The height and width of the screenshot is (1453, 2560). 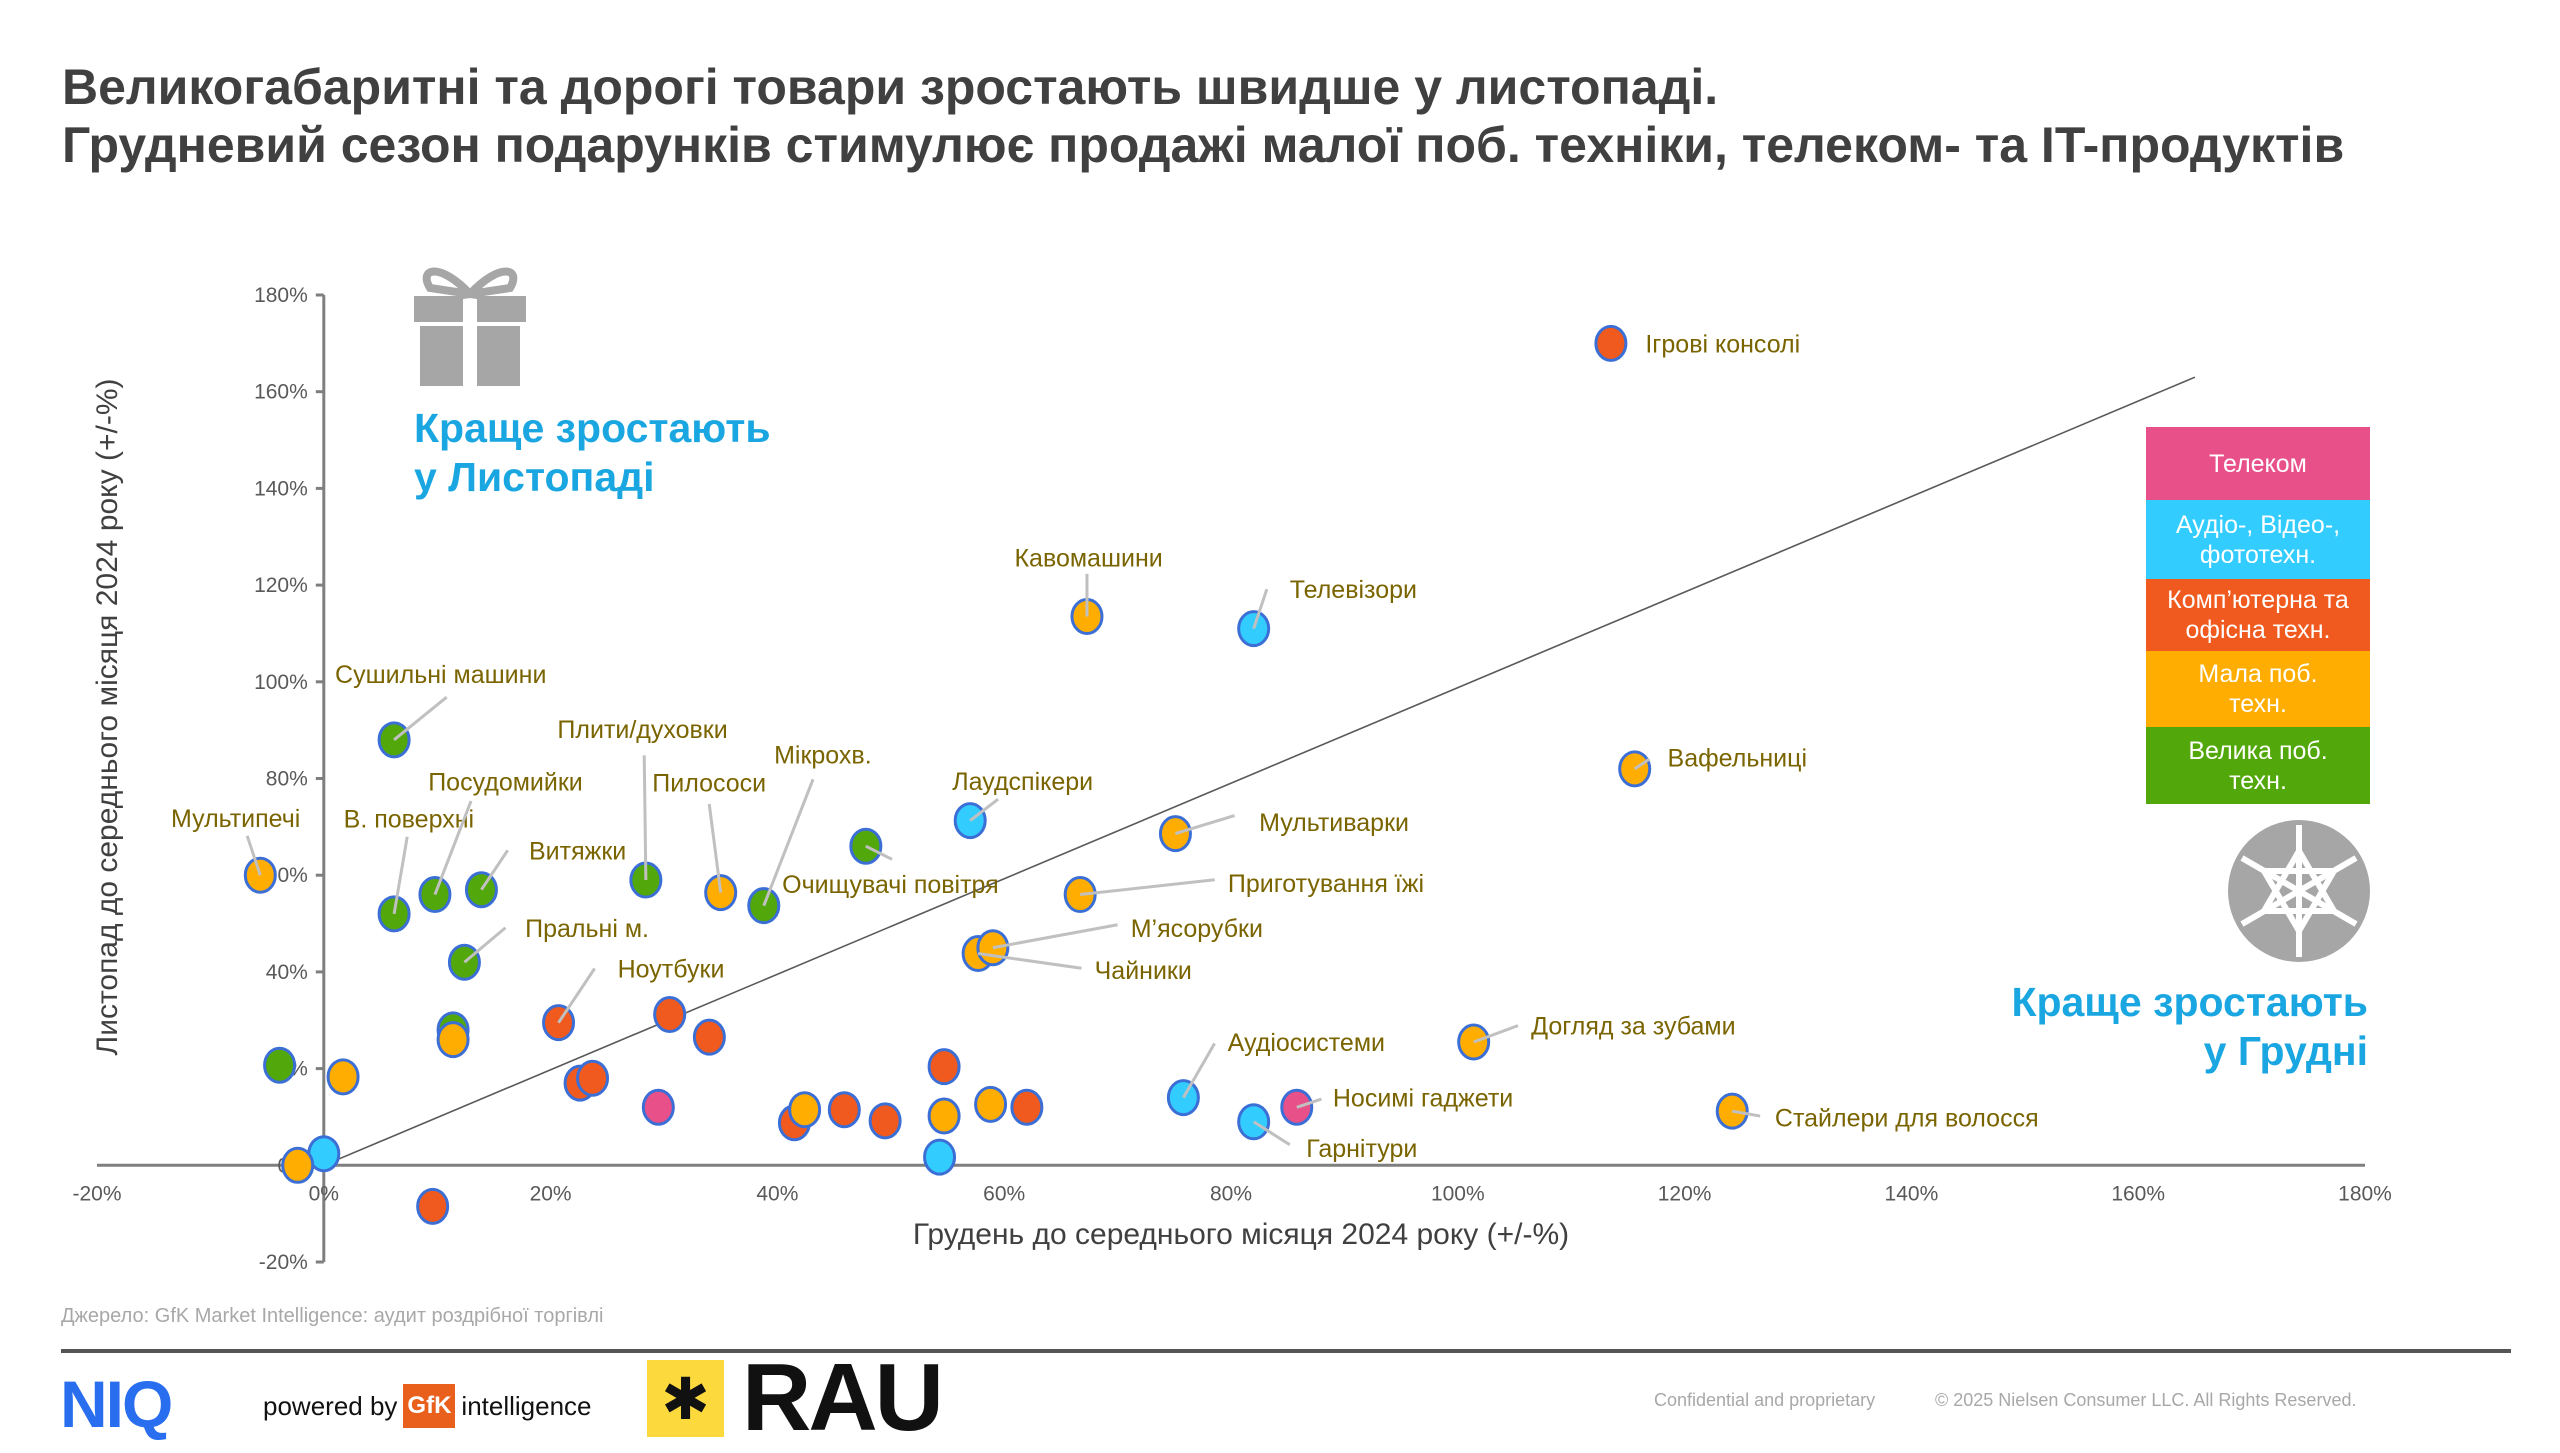 What do you see at coordinates (1143, 971) in the screenshot?
I see `data-label: Чайники` at bounding box center [1143, 971].